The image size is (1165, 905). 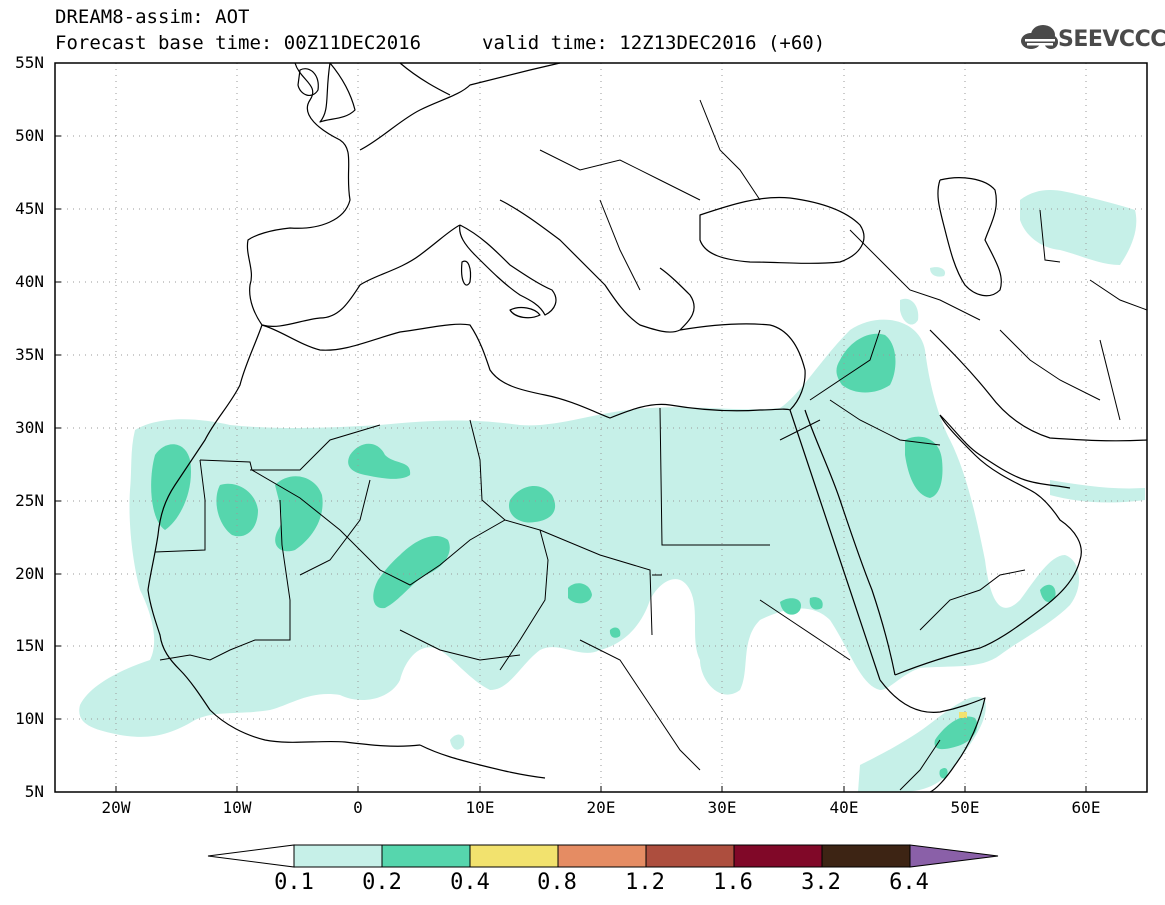 What do you see at coordinates (821, 882) in the screenshot?
I see `colorbar-label: 3.2` at bounding box center [821, 882].